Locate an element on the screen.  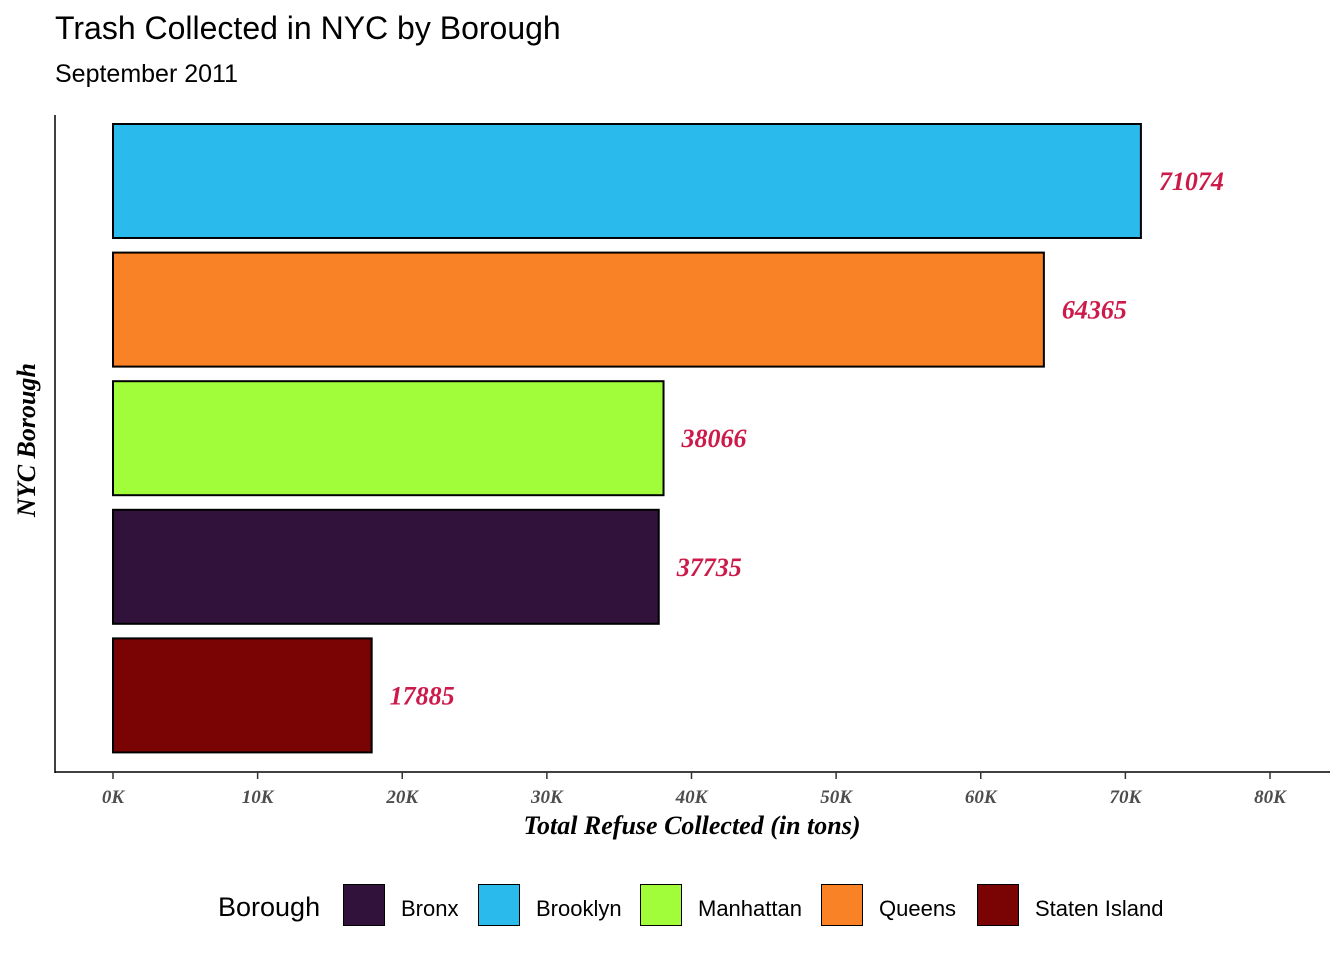
legend-key-bronx is located at coordinates (364, 905).